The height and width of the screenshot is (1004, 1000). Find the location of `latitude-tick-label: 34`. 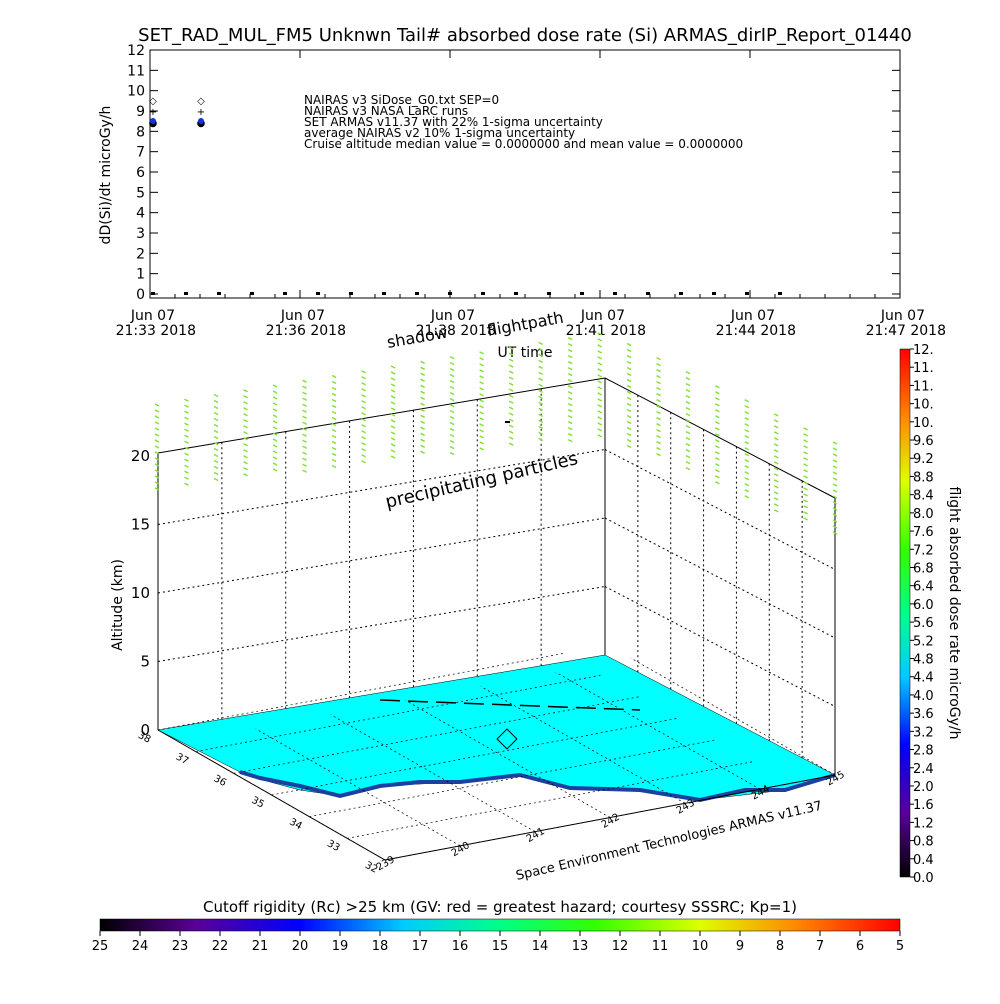

latitude-tick-label: 34 is located at coordinates (295, 825).